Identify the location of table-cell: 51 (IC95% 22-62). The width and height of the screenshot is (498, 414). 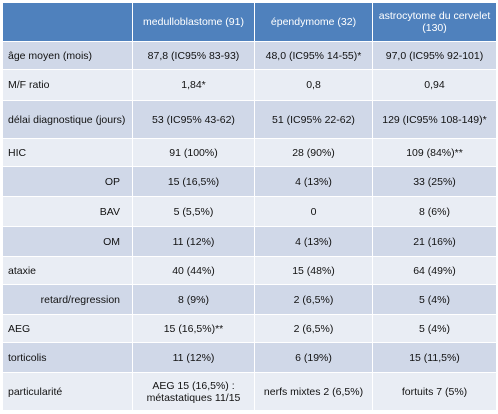
(313, 119).